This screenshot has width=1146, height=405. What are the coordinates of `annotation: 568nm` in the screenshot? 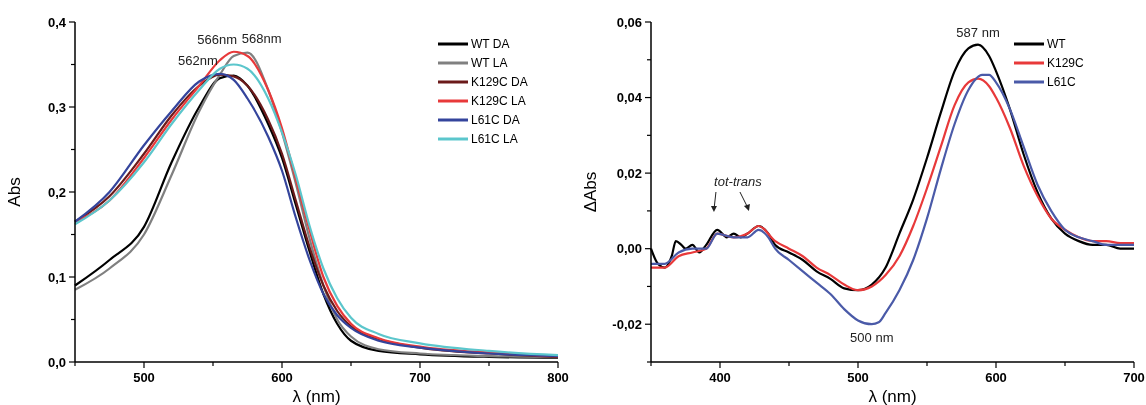 It's located at (261, 38).